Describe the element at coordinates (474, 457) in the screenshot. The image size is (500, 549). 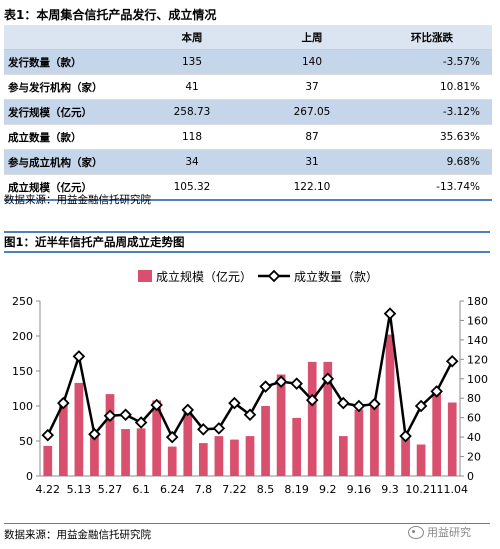
I see `y2-tick-label: 20` at that location.